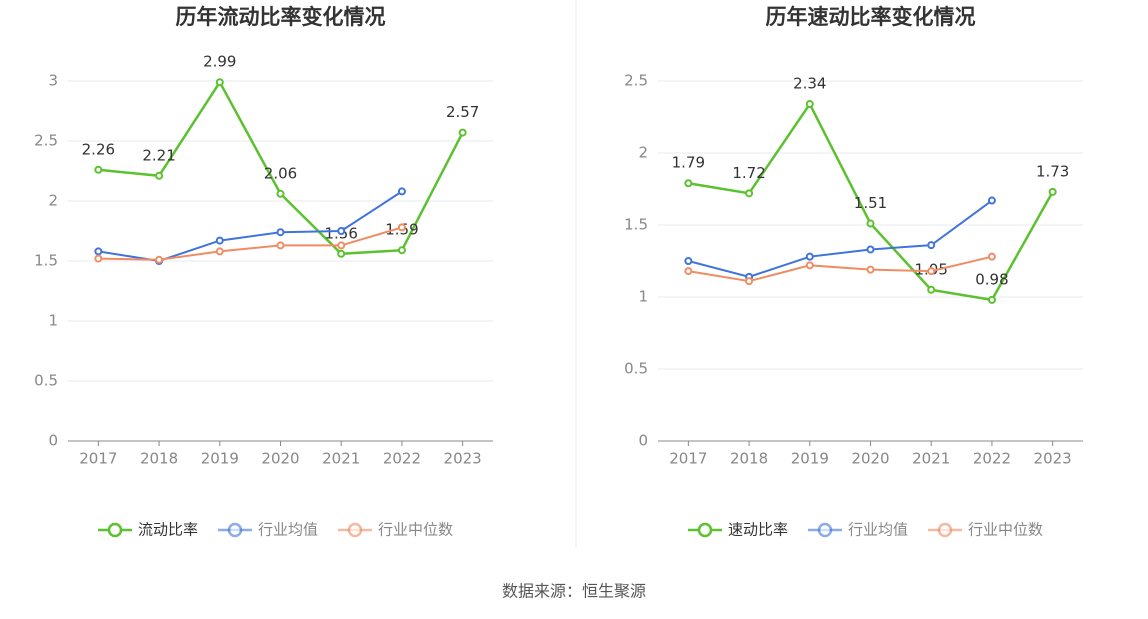 The image size is (1148, 619). What do you see at coordinates (158, 155) in the screenshot?
I see `data-label: 2.21` at bounding box center [158, 155].